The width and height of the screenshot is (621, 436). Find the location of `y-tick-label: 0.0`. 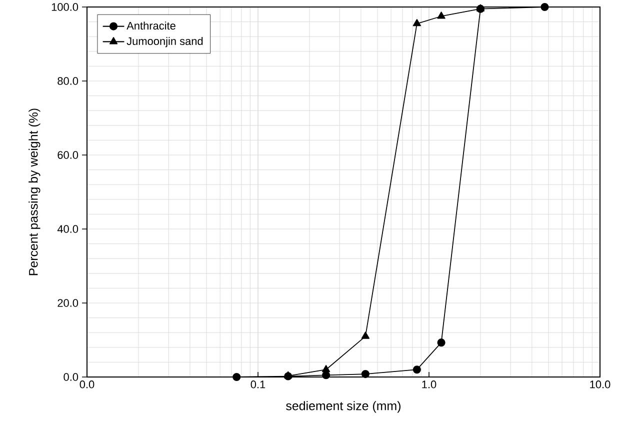

y-tick-label: 0.0 is located at coordinates (71, 377).